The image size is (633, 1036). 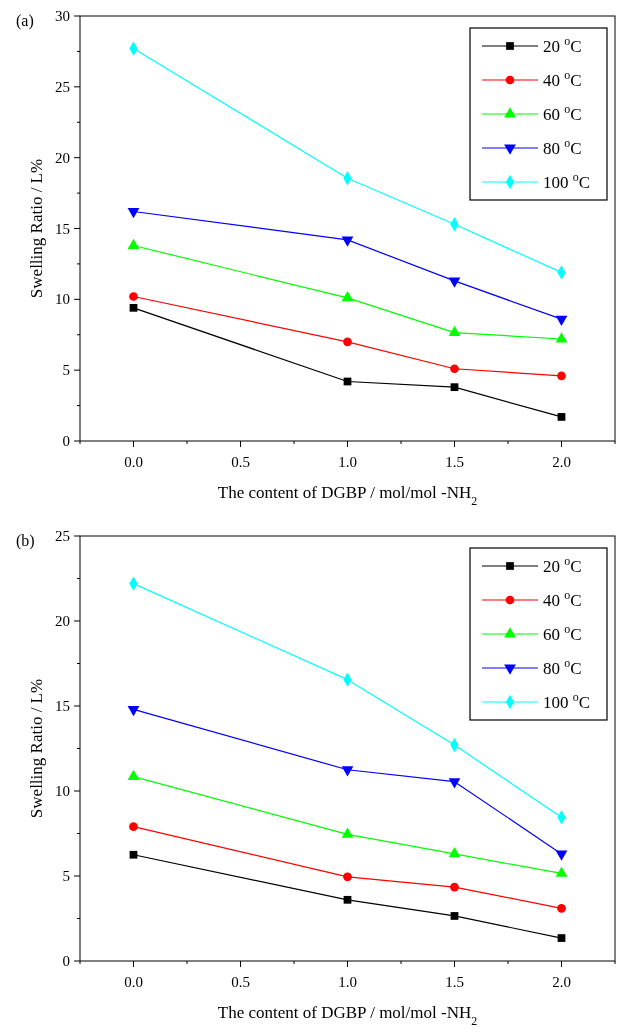 I want to click on y-tick-label: 30, so click(x=62, y=16).